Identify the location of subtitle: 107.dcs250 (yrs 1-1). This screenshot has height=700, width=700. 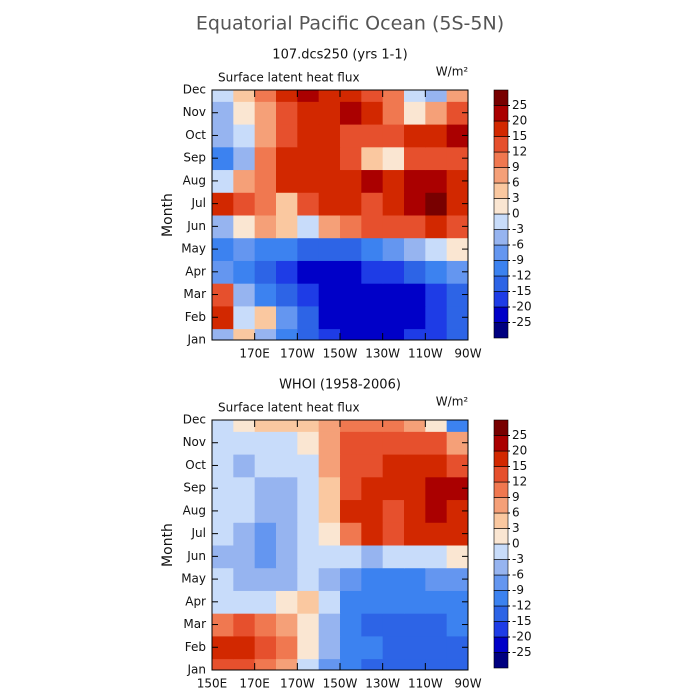
(339, 55).